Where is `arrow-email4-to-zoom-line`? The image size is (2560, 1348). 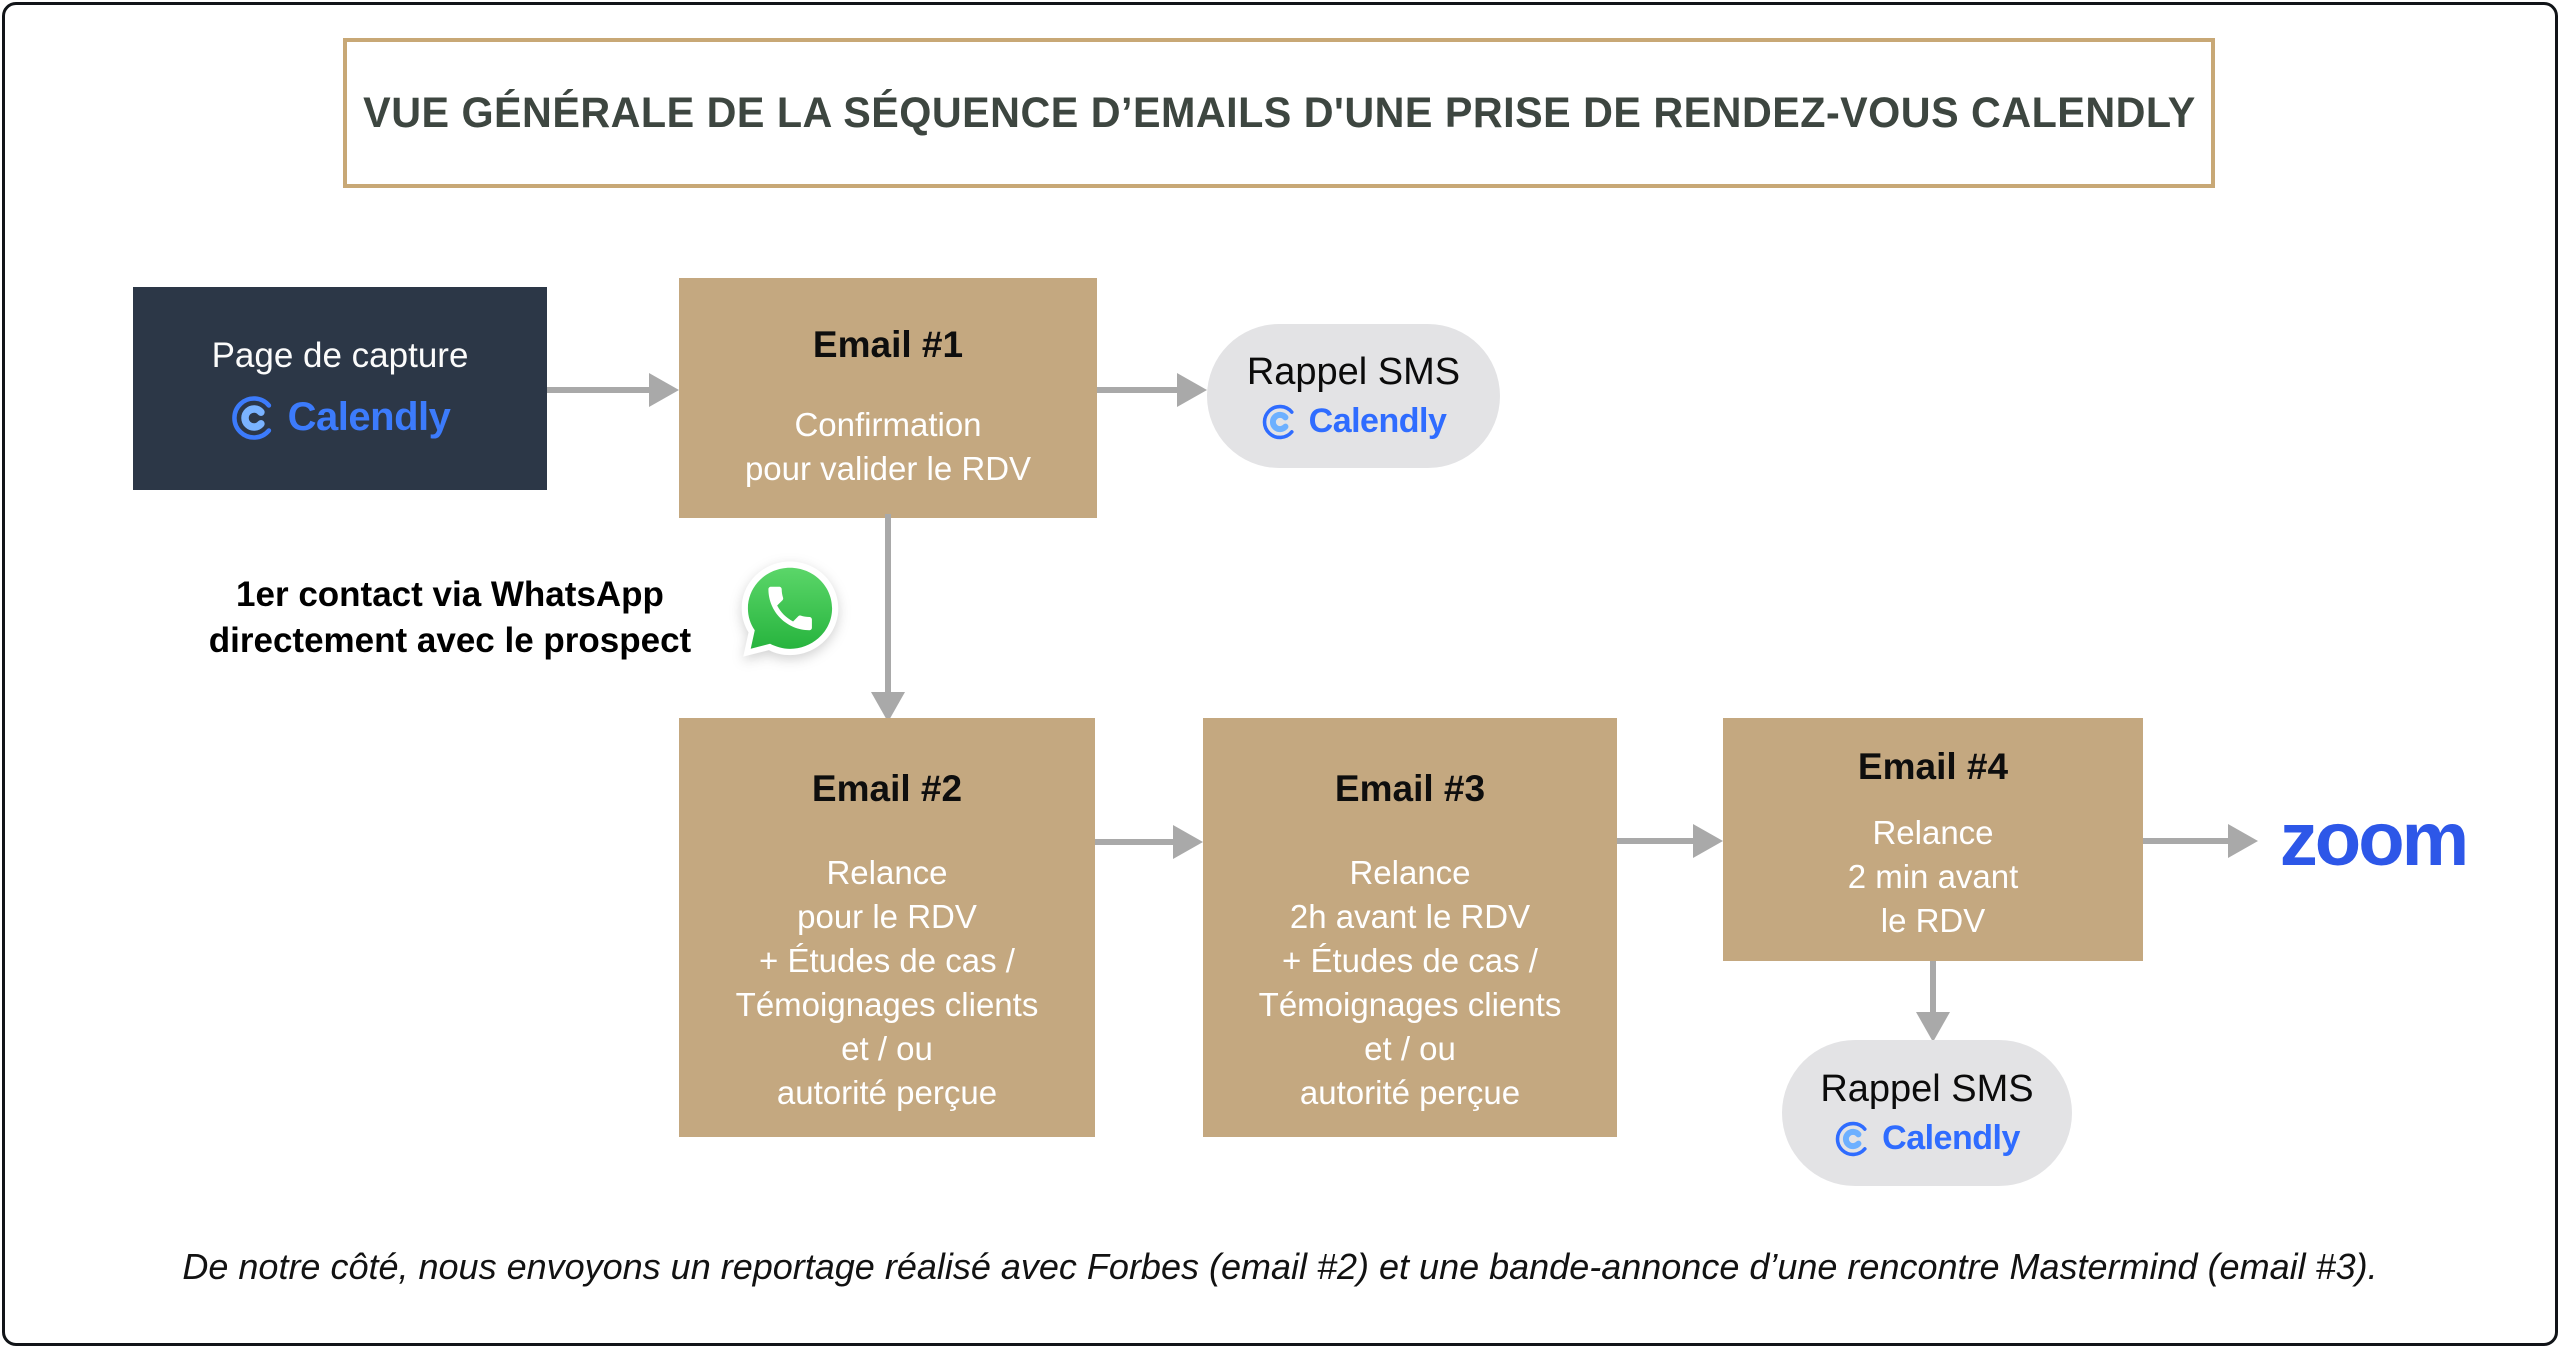 arrow-email4-to-zoom-line is located at coordinates (2185, 841).